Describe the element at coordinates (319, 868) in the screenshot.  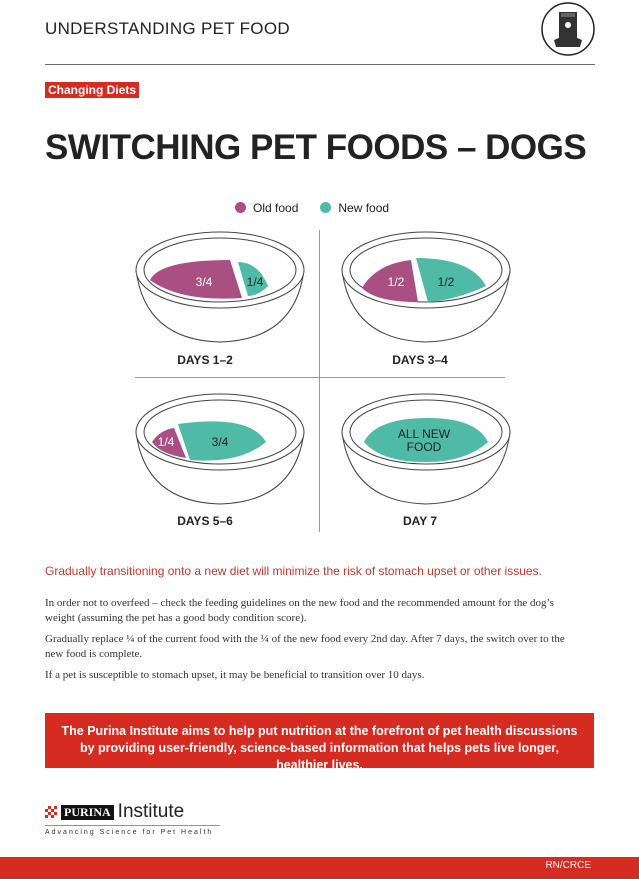
I see `footer-bar` at that location.